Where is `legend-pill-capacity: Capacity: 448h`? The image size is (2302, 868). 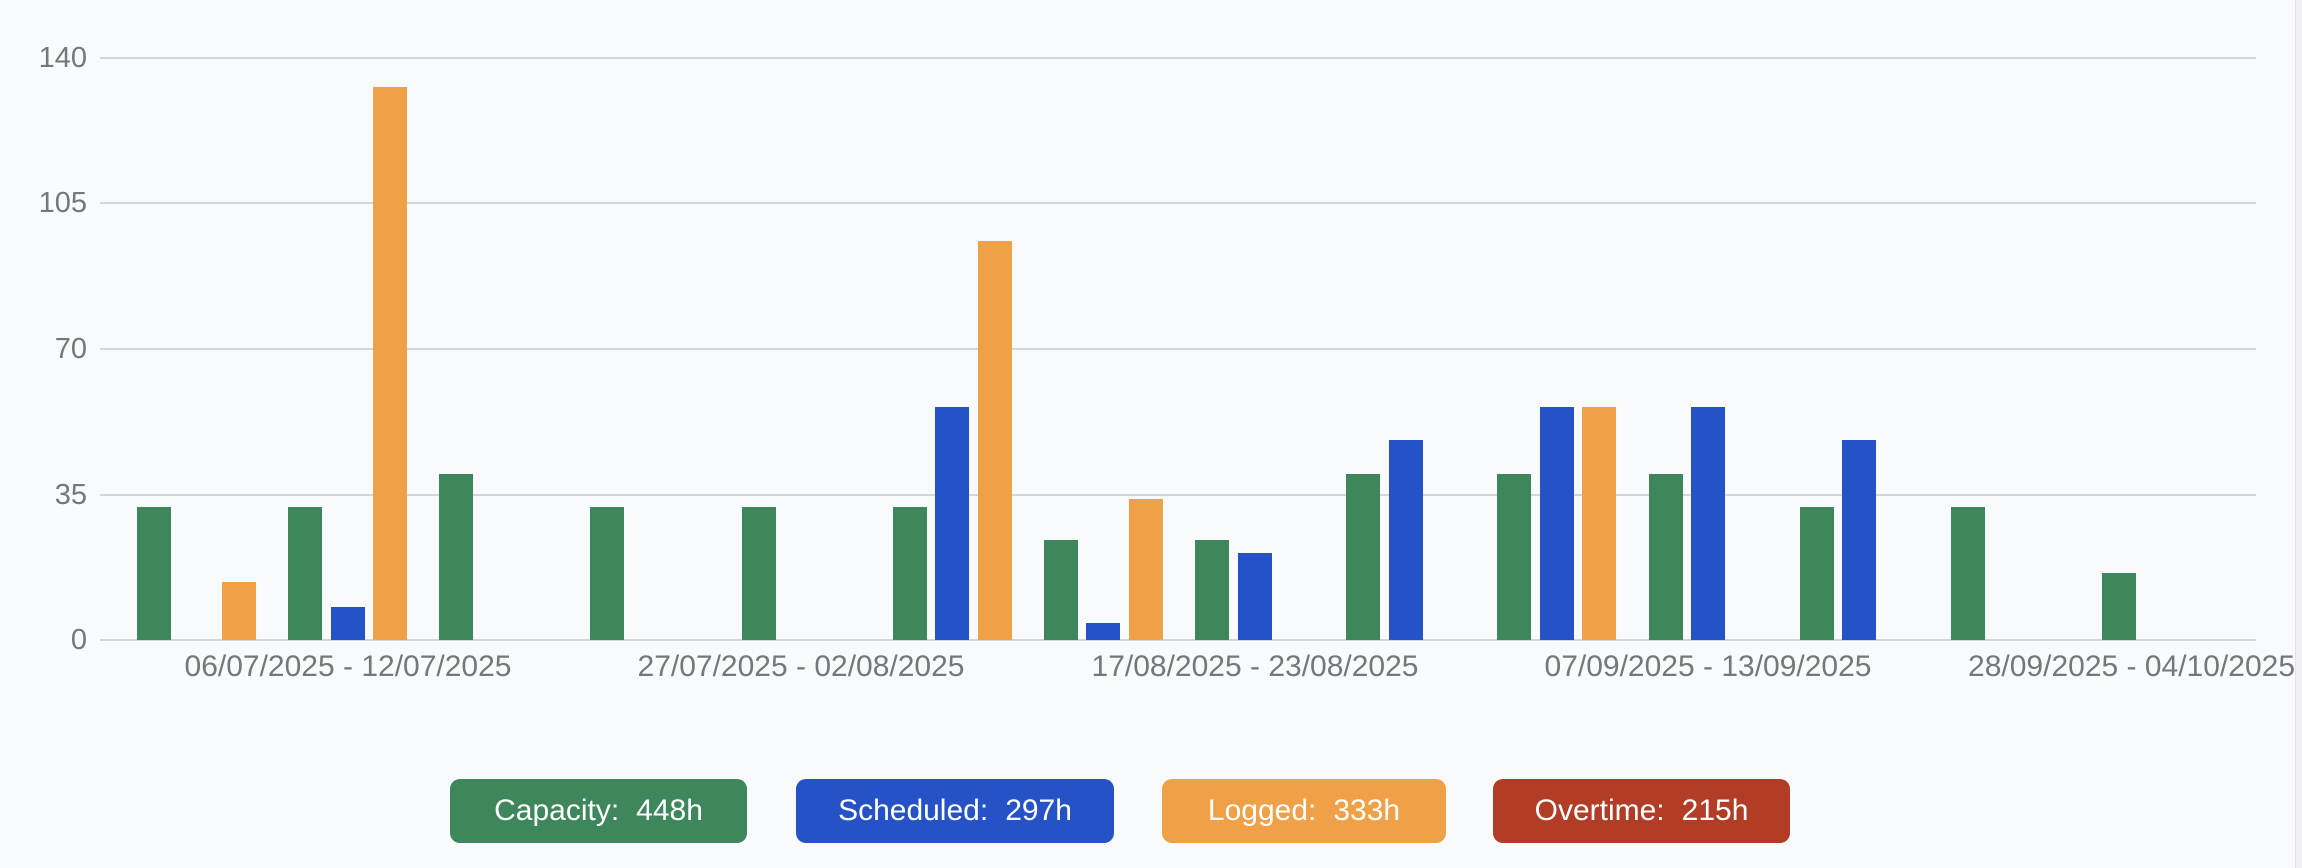 legend-pill-capacity: Capacity: 448h is located at coordinates (598, 811).